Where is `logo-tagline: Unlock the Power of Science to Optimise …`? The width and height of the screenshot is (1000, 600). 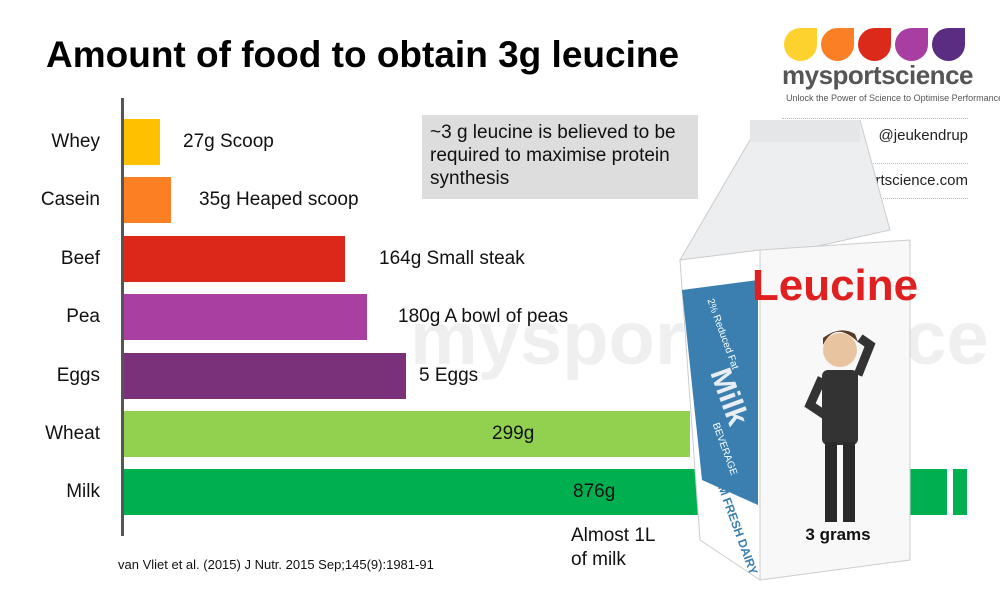
logo-tagline: Unlock the Power of Science to Optimise … is located at coordinates (893, 98).